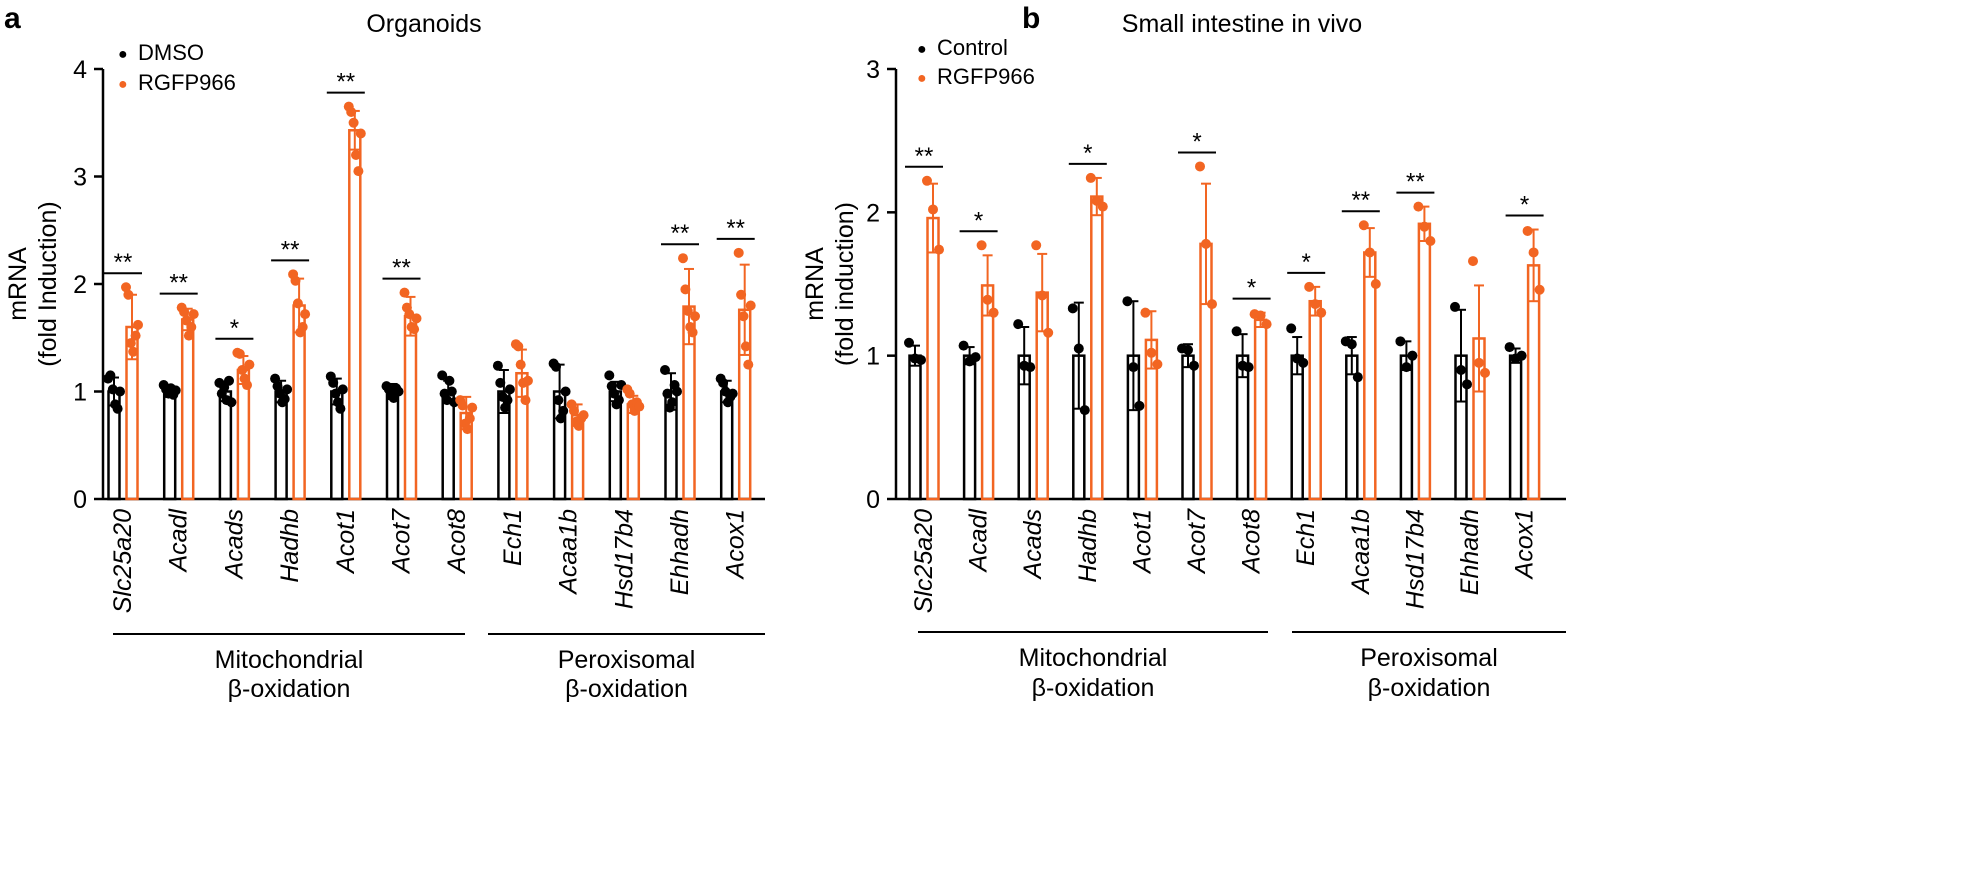 The height and width of the screenshot is (879, 1972). Describe the element at coordinates (1031, 18) in the screenshot. I see `panel-letter: b` at that location.